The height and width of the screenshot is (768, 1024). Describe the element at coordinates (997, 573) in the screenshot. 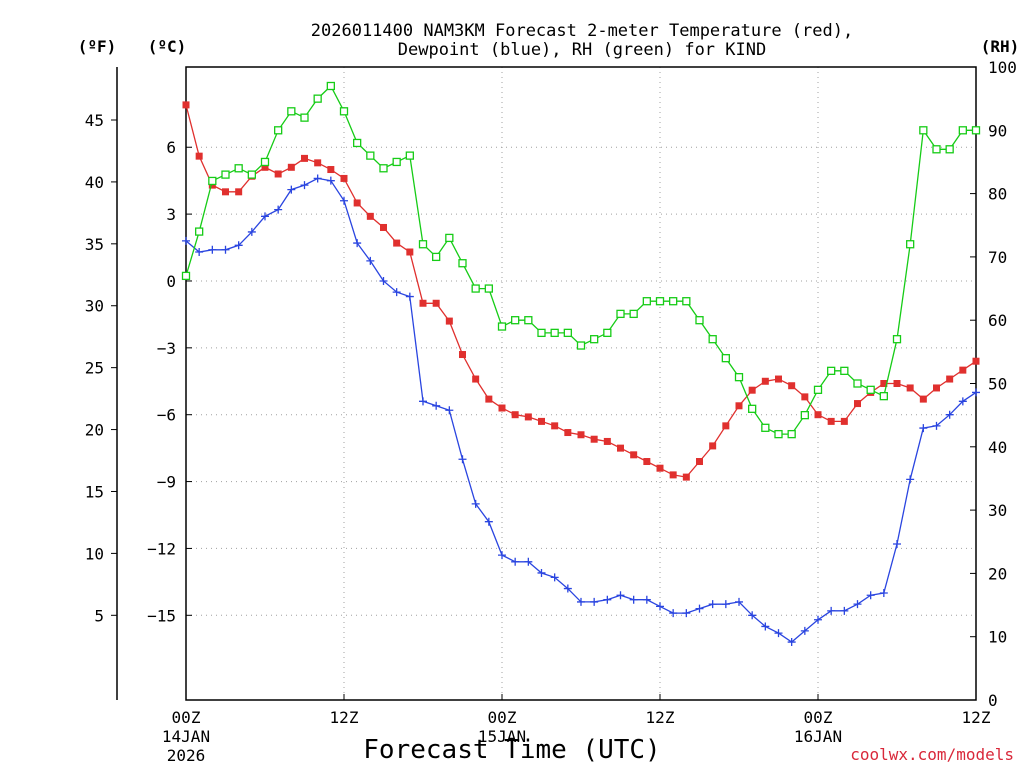

I see `rh-tick-label: 20` at that location.